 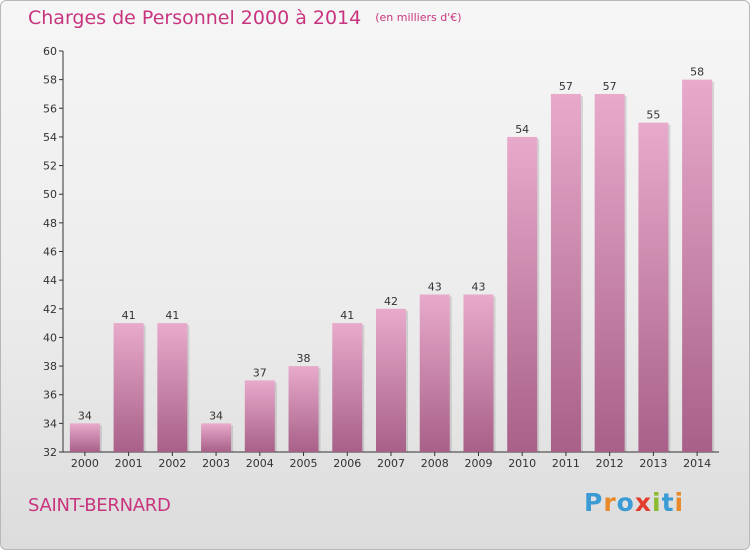 I want to click on y-tick-label: 50, so click(x=50, y=194).